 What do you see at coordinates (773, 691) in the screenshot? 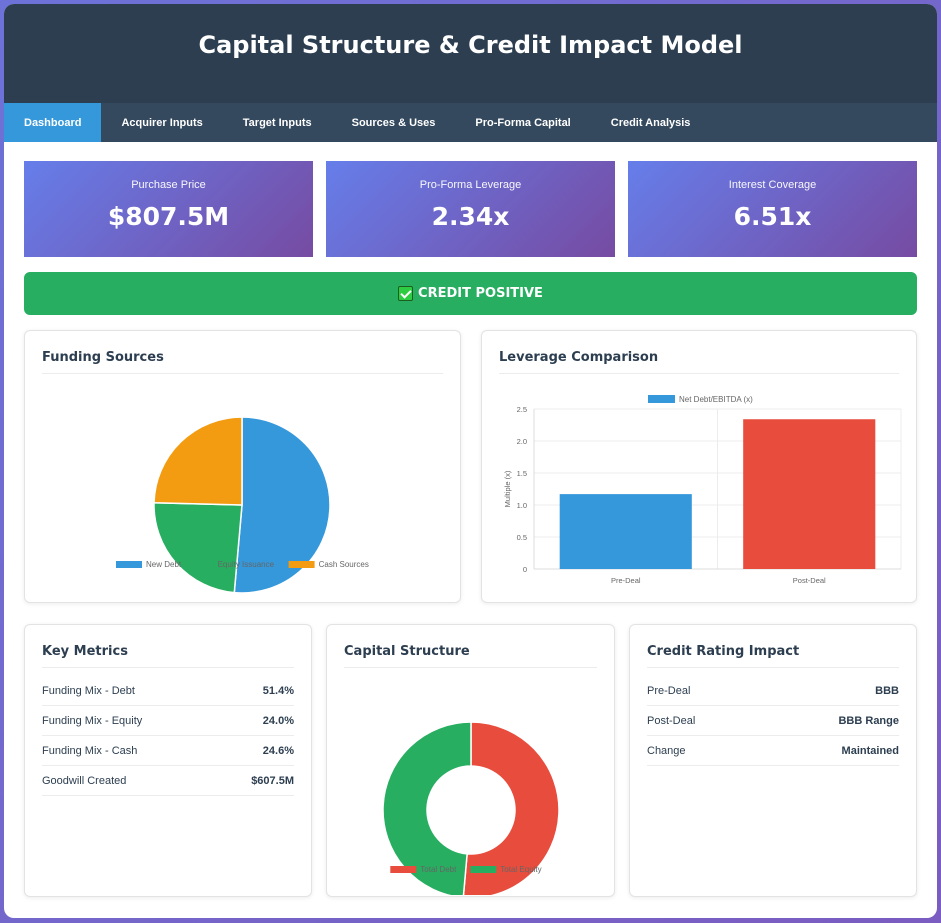
I see `rating-row: Pre-Deal BBB` at bounding box center [773, 691].